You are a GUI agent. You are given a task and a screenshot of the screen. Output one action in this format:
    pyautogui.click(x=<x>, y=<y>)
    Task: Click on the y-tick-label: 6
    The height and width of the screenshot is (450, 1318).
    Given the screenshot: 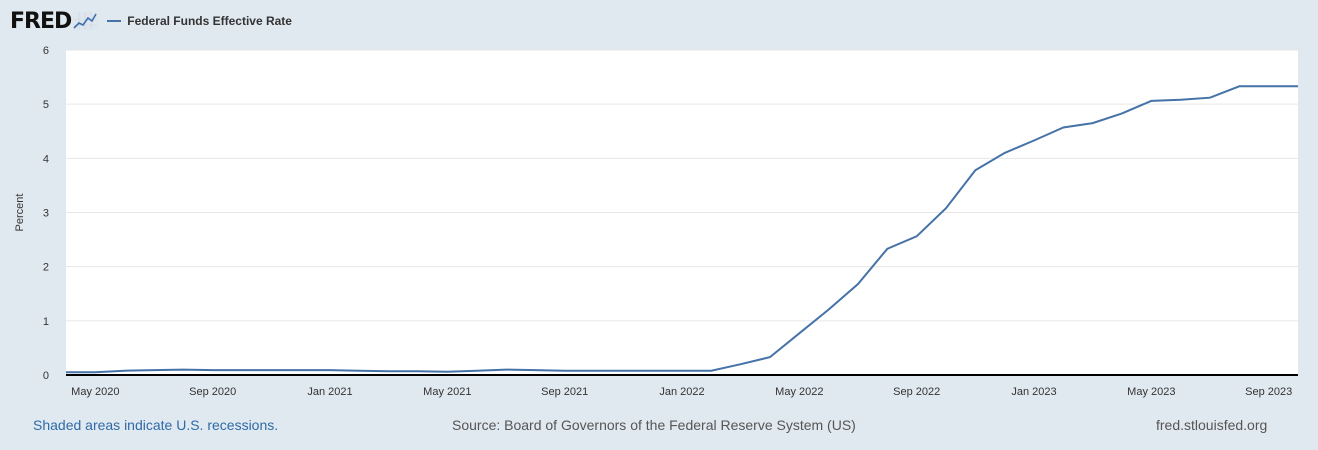 What is the action you would take?
    pyautogui.click(x=46, y=51)
    